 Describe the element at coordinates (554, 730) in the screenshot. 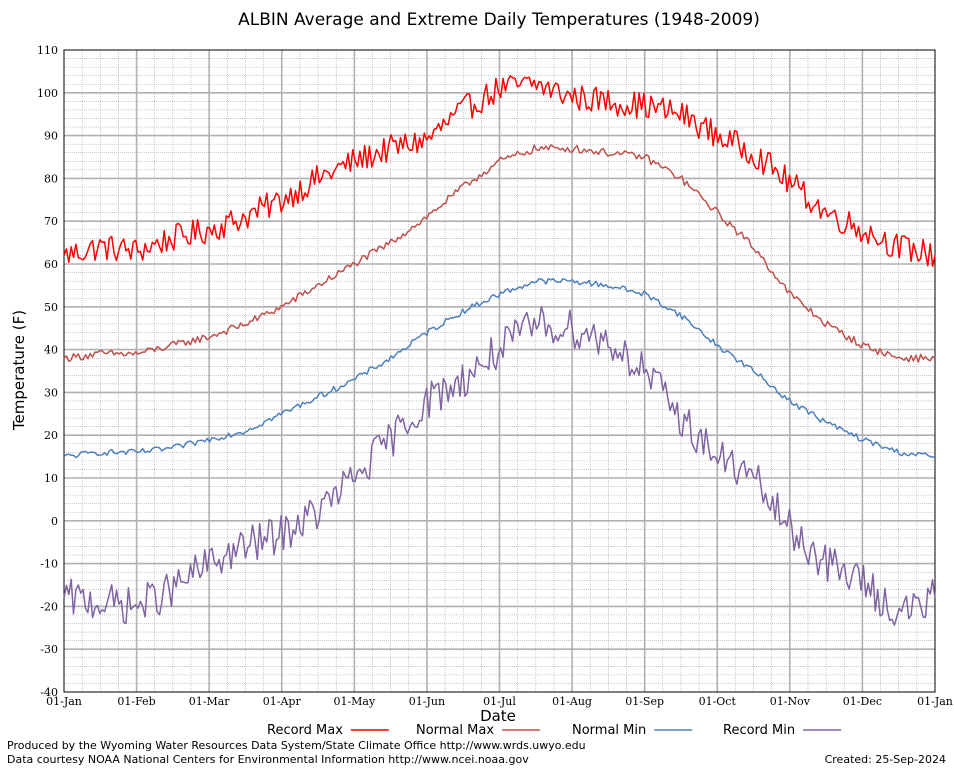

I see `legend: Record Max Normal Max Normal Min Record Min` at that location.